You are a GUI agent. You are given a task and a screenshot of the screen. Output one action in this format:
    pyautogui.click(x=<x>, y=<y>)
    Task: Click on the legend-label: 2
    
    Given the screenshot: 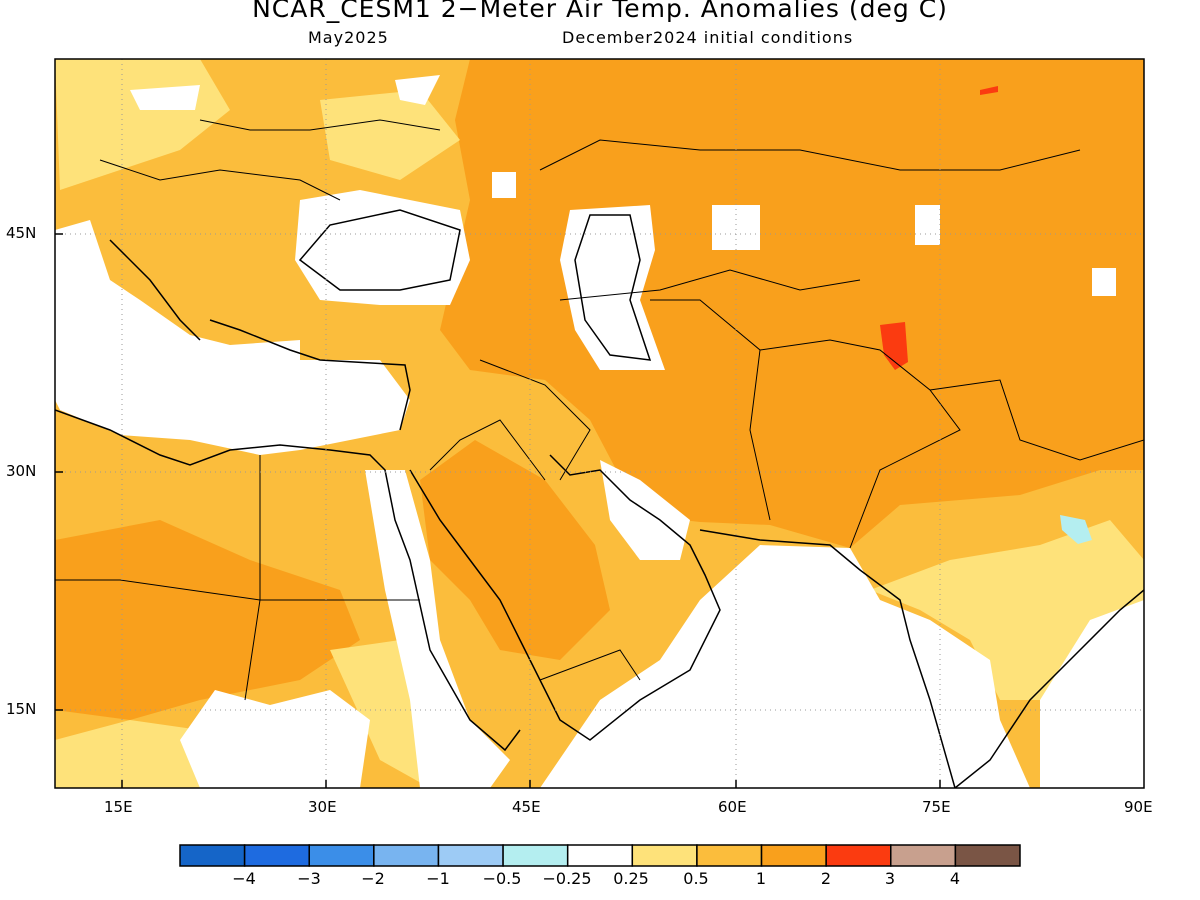 What is the action you would take?
    pyautogui.click(x=826, y=878)
    